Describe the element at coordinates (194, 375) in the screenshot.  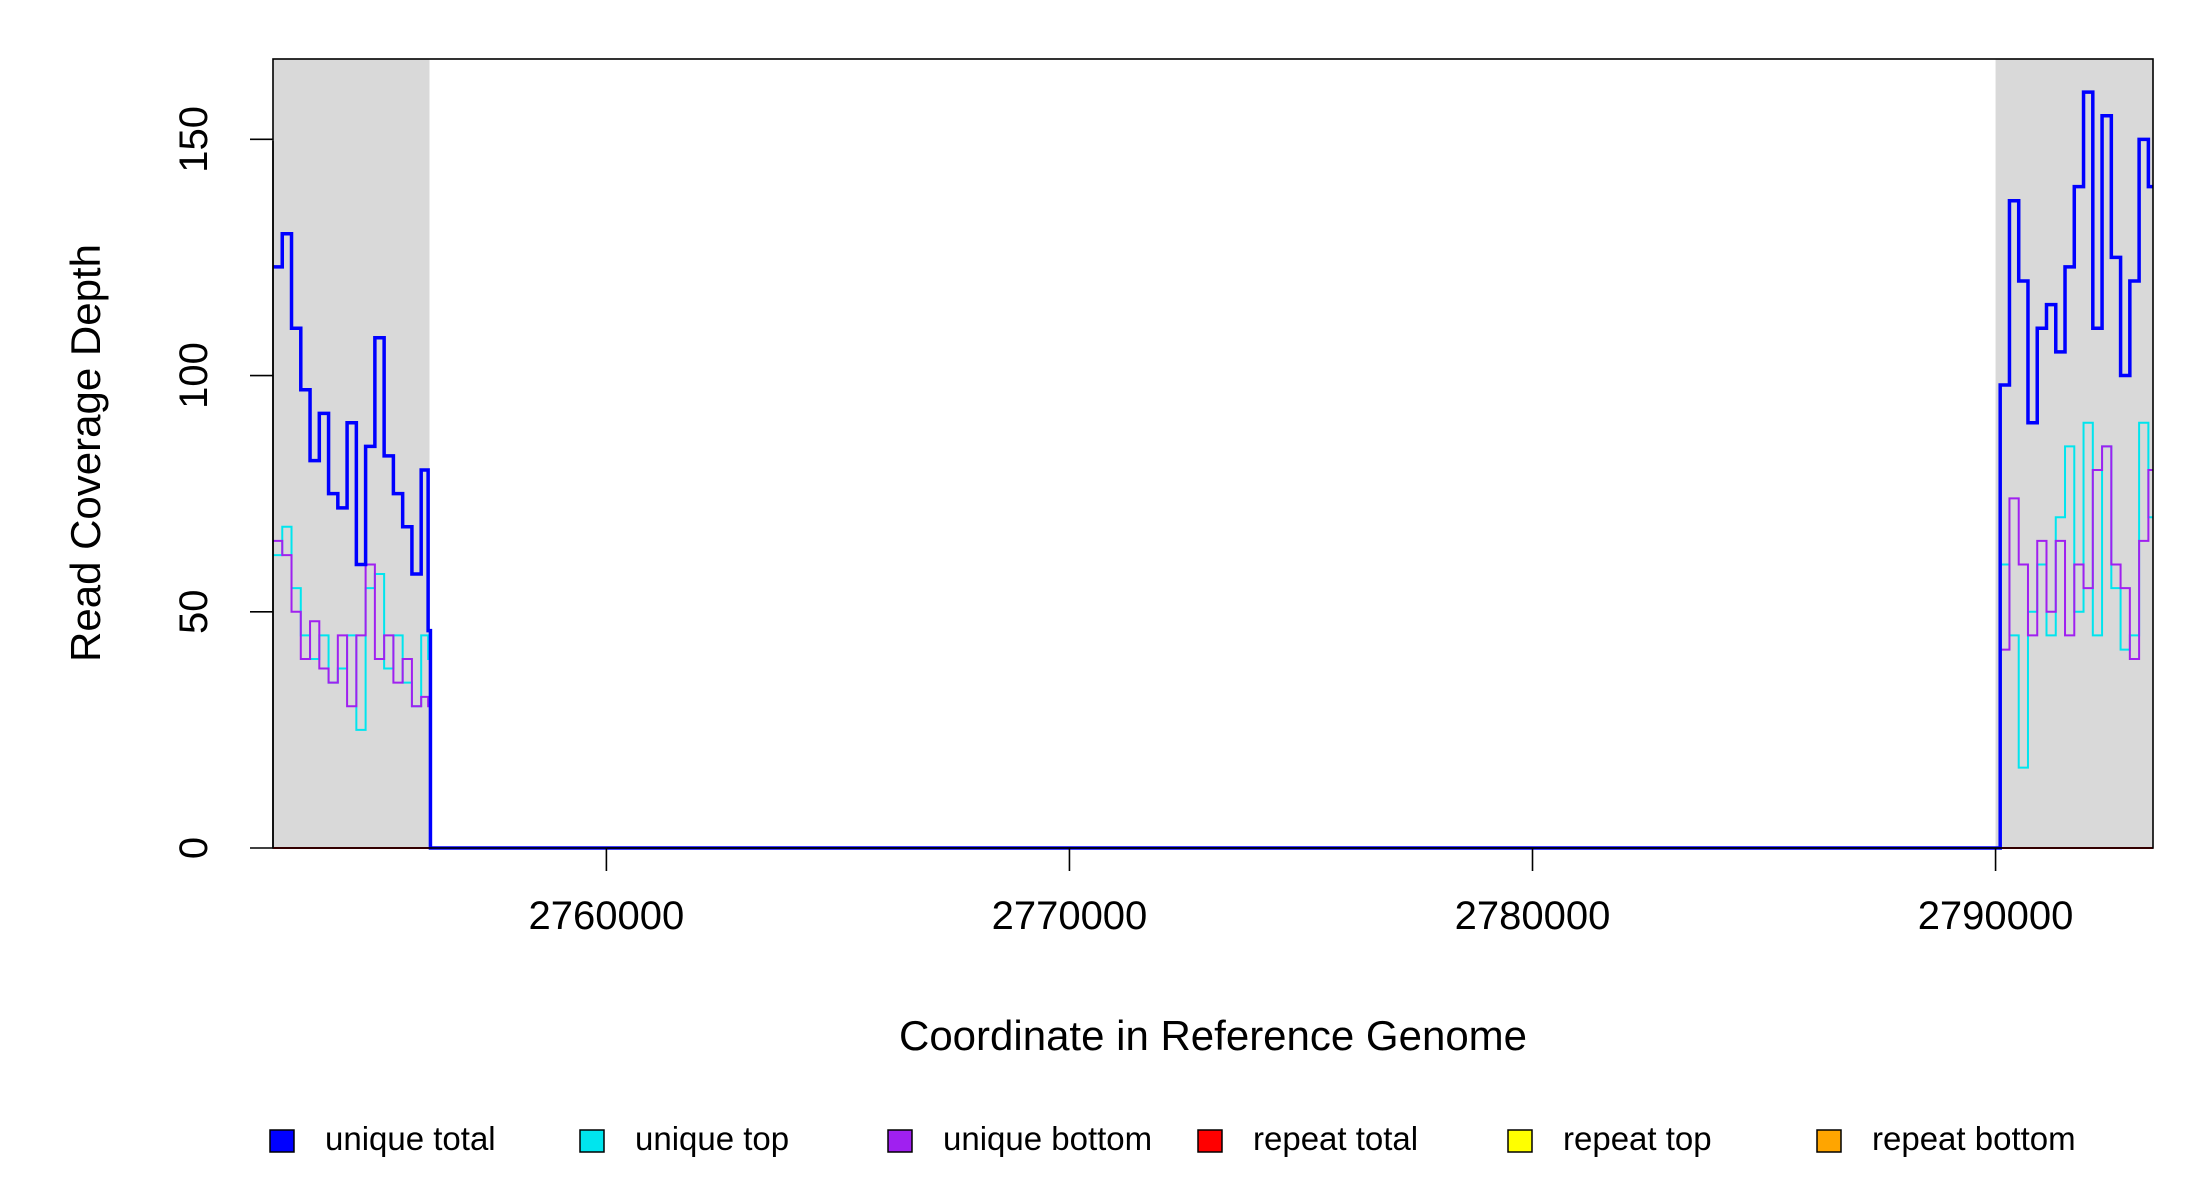
I see `y-tick-label: 100` at that location.